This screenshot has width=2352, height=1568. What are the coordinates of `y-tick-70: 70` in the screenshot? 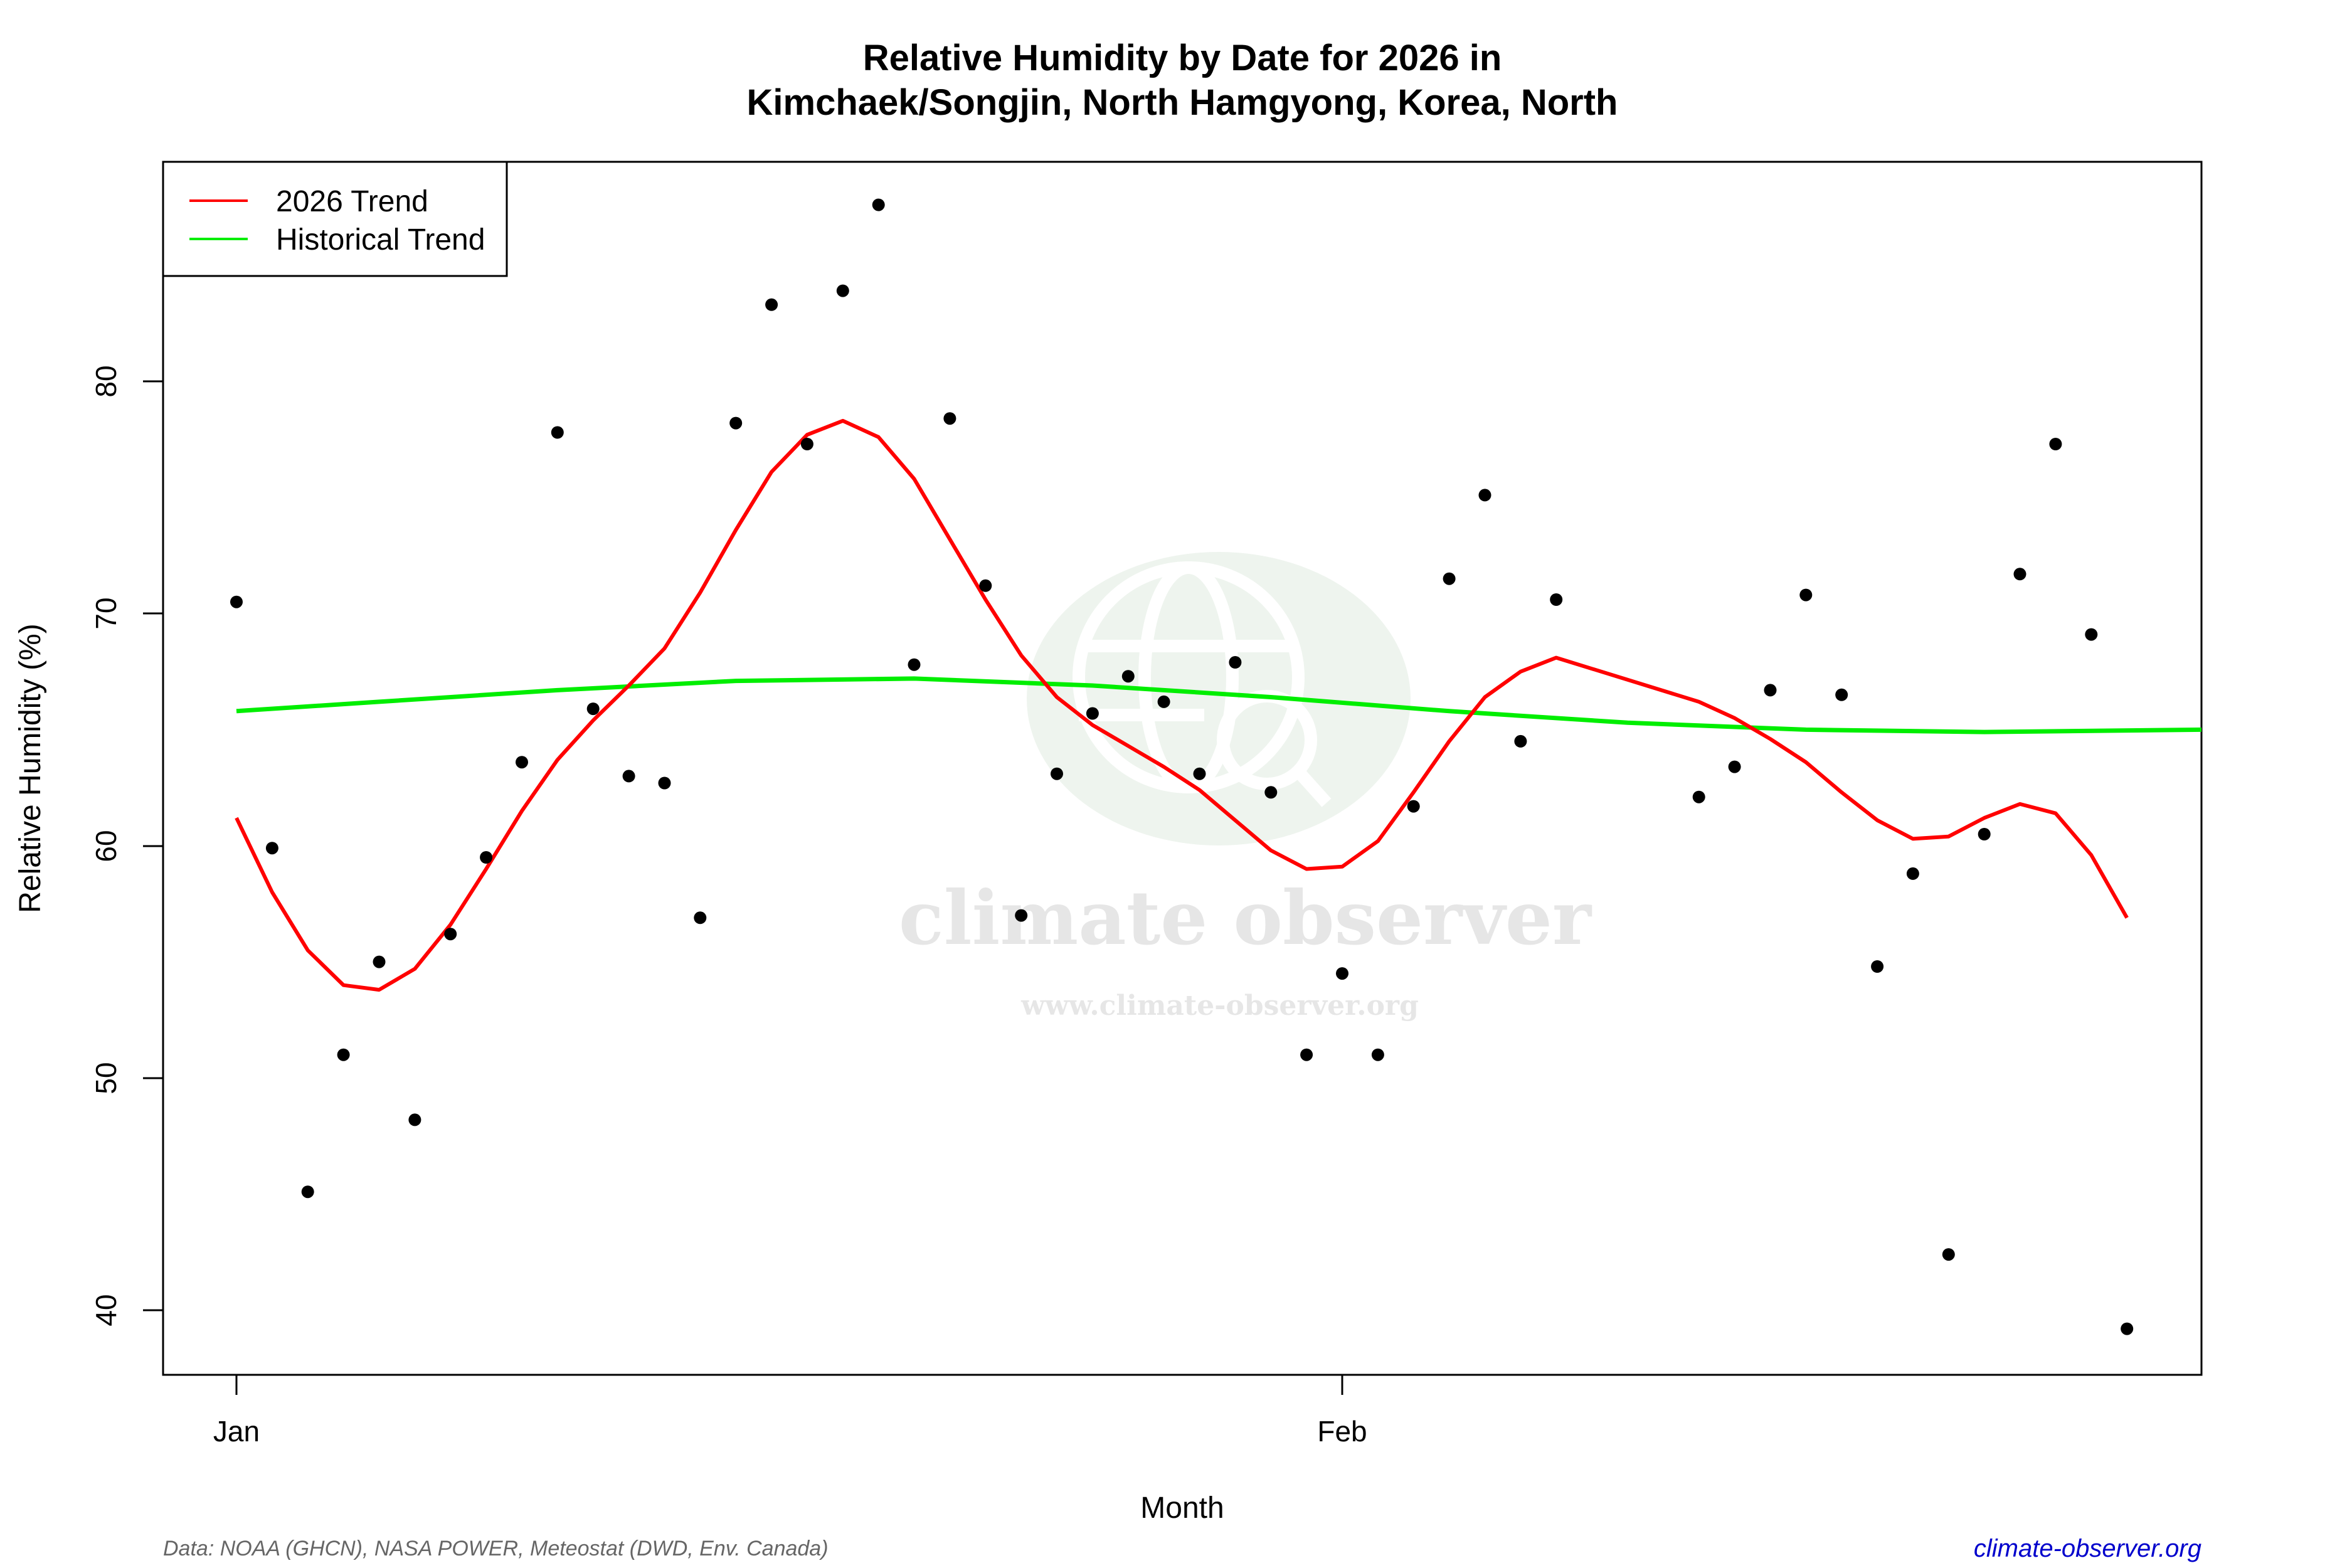 It's located at (106, 613).